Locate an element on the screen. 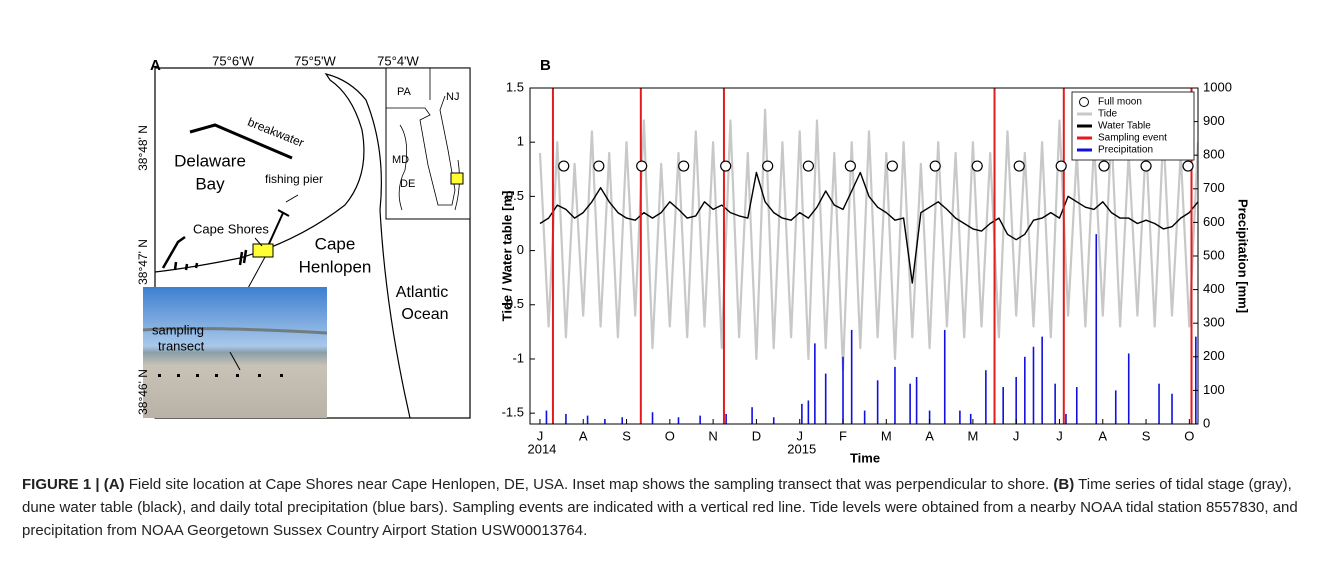 This screenshot has width=1344, height=579. y2-axis-label: Precipitation [mm] is located at coordinates (1243, 256).